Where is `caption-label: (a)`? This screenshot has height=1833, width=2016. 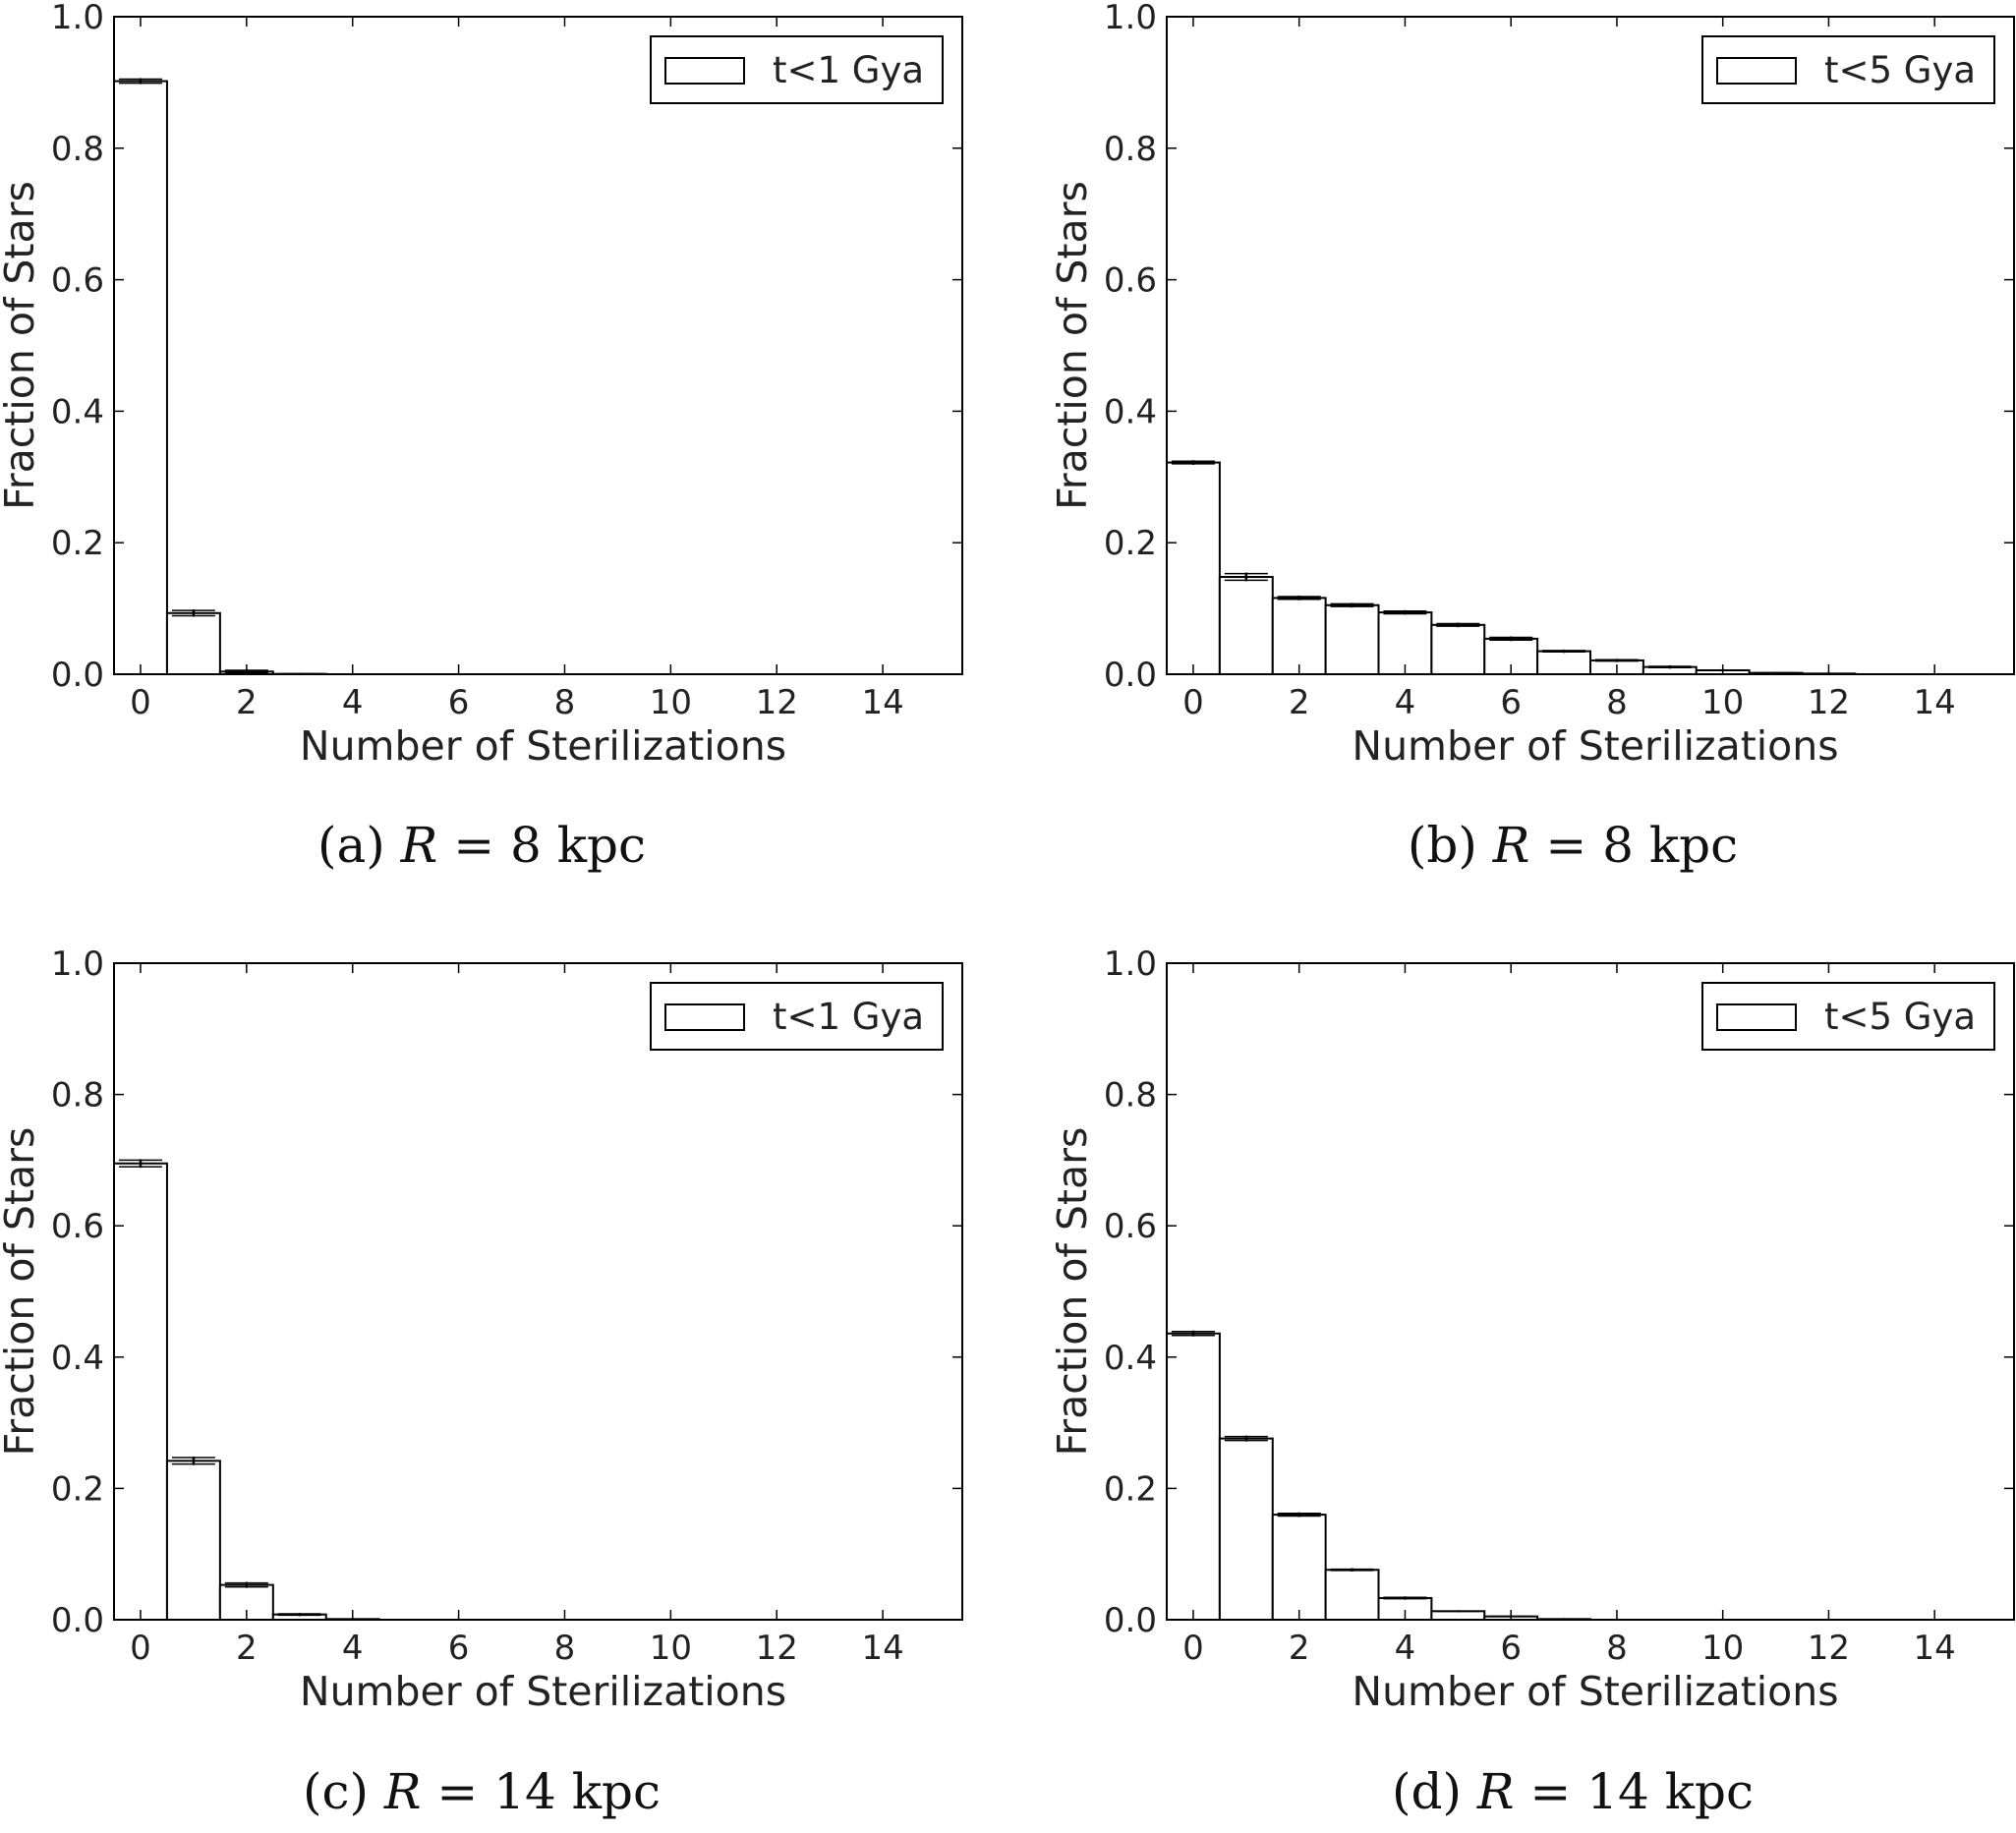
caption-label: (a) is located at coordinates (359, 845).